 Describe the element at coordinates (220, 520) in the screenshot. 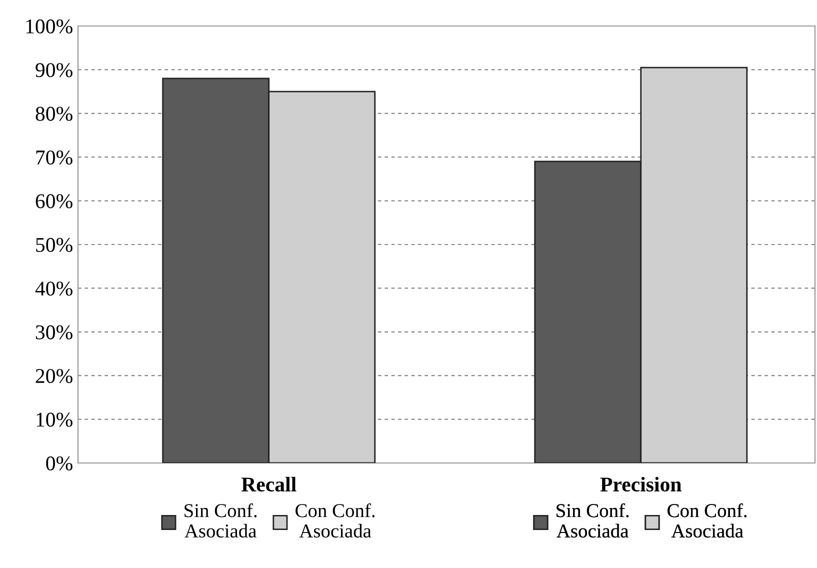

I see `legend-label: Sin Conf. Asociada` at that location.